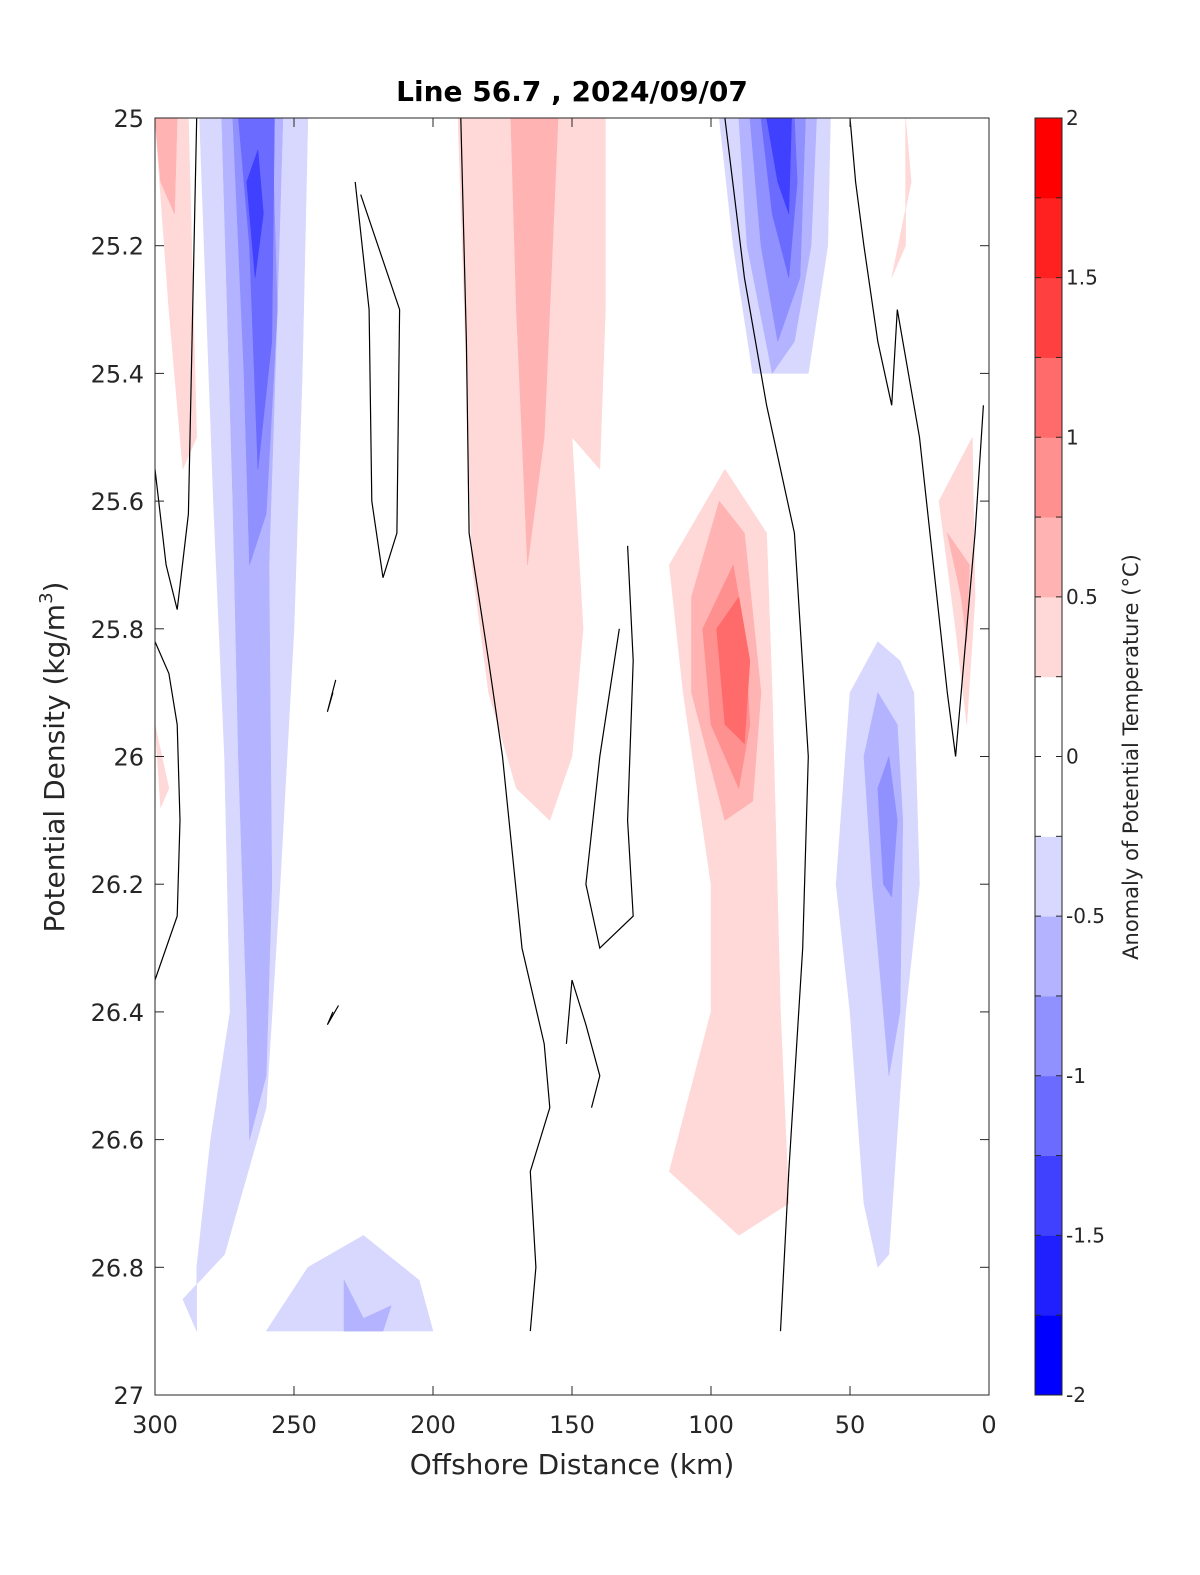 This screenshot has height=1575, width=1200. Describe the element at coordinates (1076, 1395) in the screenshot. I see `colorbar-tick-label: -2` at that location.